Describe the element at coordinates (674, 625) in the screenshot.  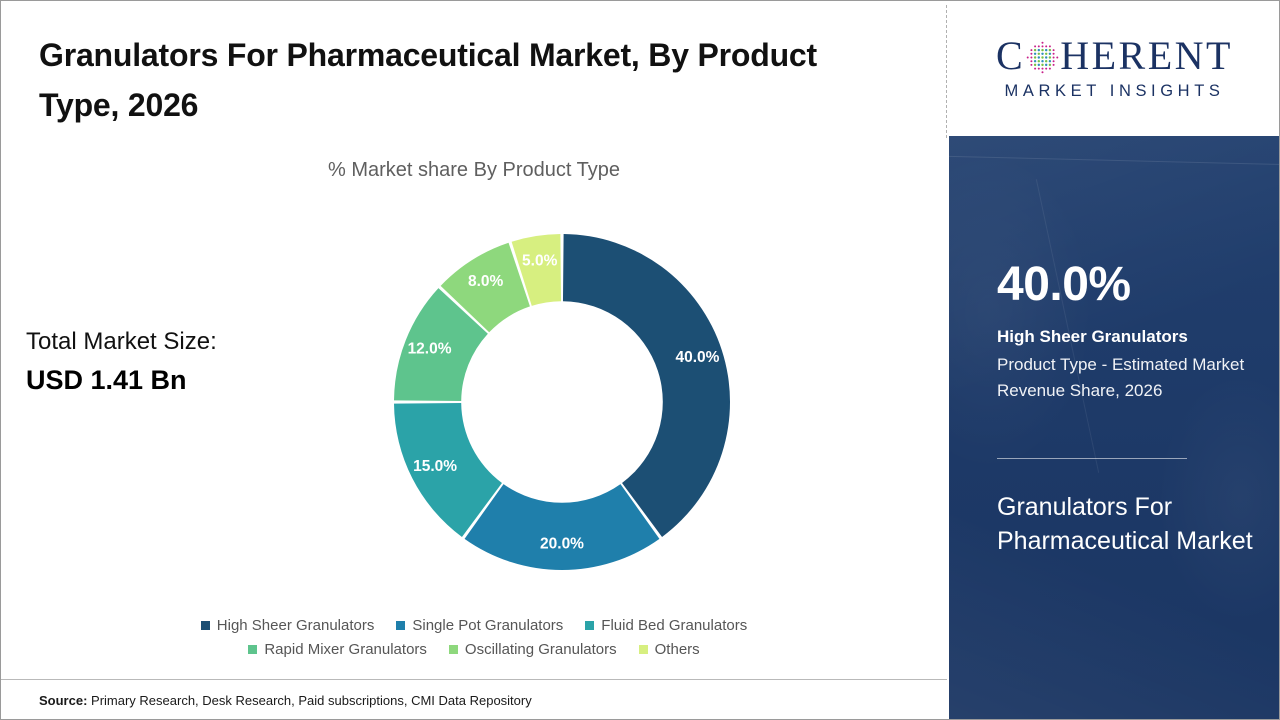
I see `legend-label: Fluid Bed Granulators` at that location.